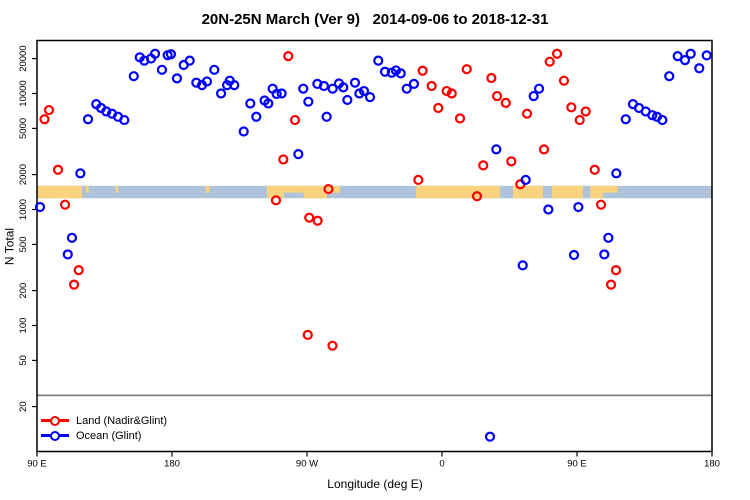 The width and height of the screenshot is (750, 500). What do you see at coordinates (23, 291) in the screenshot?
I see `y-tick-label: 200` at bounding box center [23, 291].